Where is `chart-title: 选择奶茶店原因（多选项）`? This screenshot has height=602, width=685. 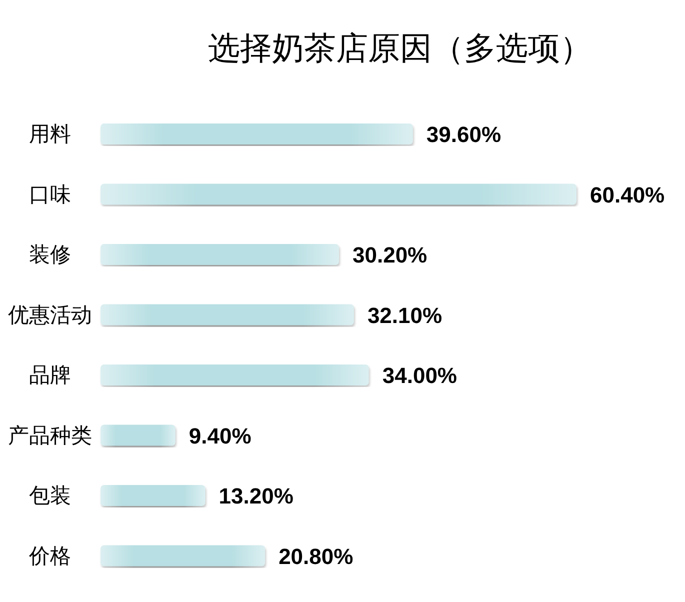 chart-title: 选择奶茶店原因（多选项） is located at coordinates (400, 48).